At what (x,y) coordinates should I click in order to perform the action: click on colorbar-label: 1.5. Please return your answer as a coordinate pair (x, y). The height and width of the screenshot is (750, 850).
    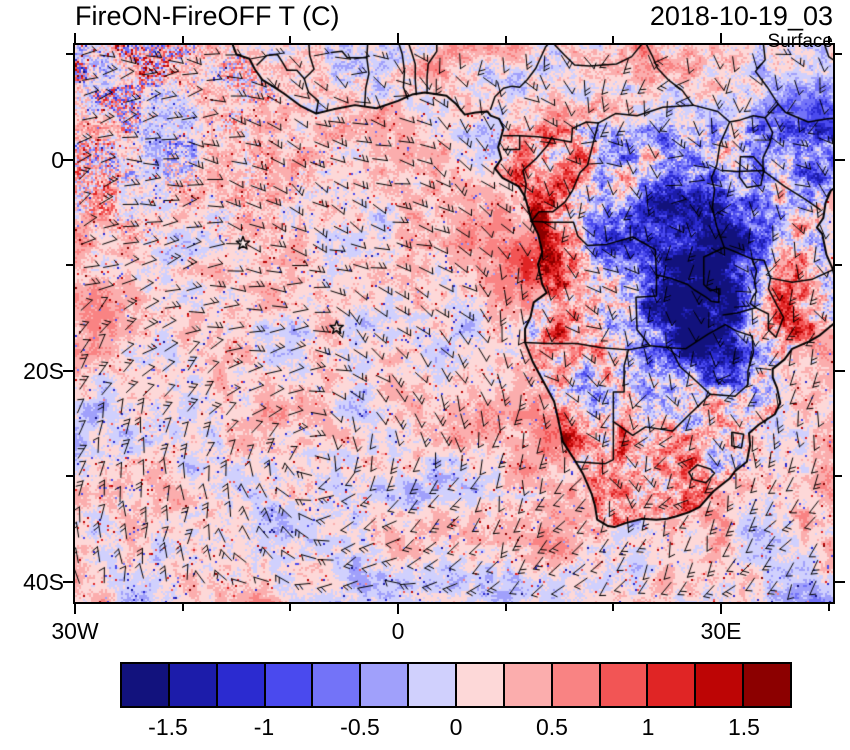
    Looking at the image, I should click on (744, 727).